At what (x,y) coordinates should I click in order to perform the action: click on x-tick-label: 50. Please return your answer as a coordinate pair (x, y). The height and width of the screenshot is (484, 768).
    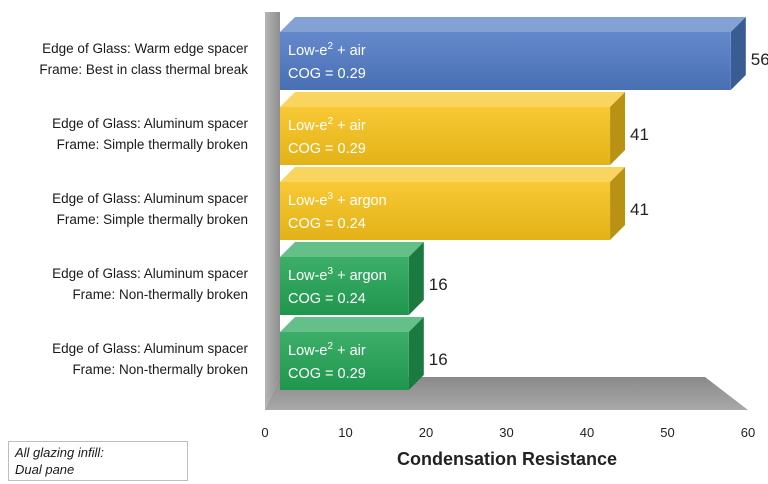
    Looking at the image, I should click on (667, 432).